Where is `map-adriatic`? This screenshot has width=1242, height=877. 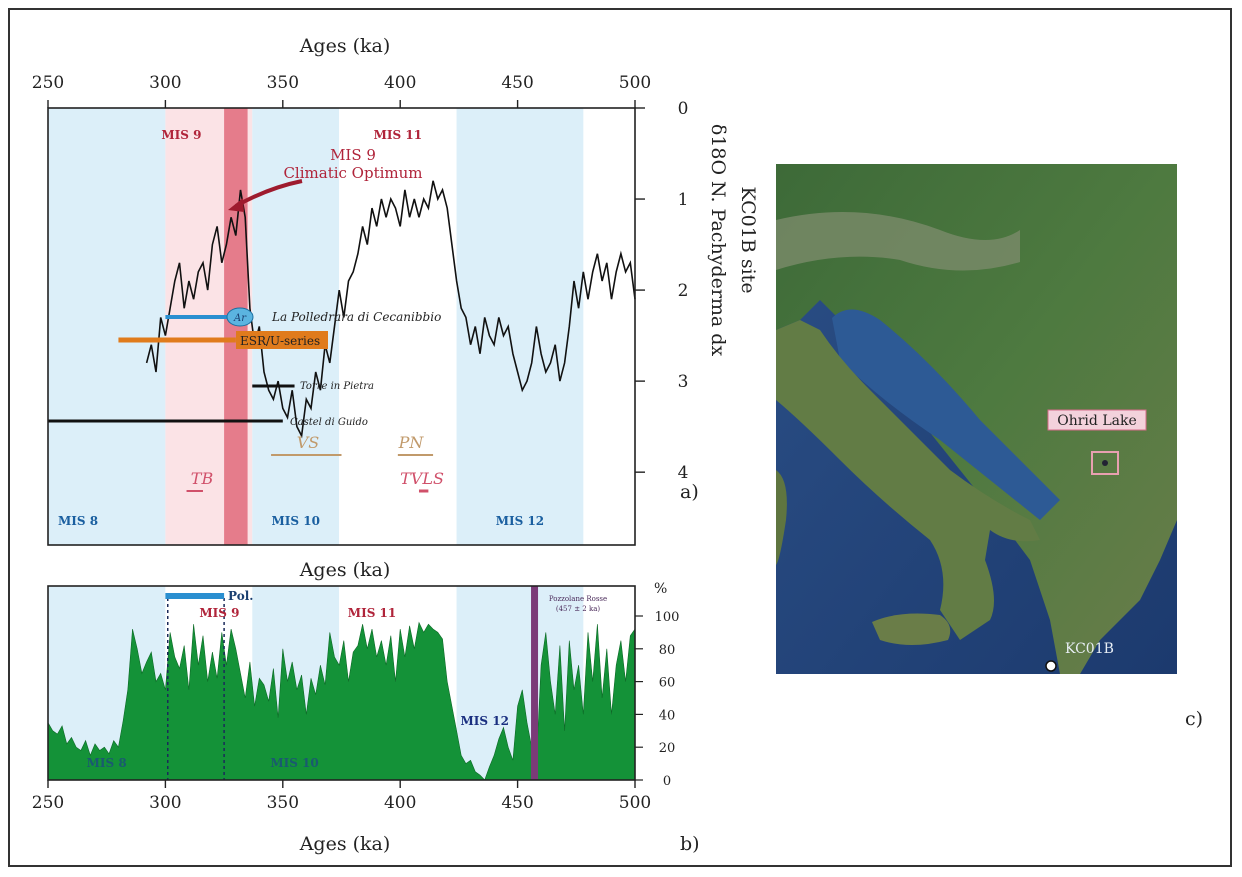
map-adriatic is located at coordinates (946, 414).